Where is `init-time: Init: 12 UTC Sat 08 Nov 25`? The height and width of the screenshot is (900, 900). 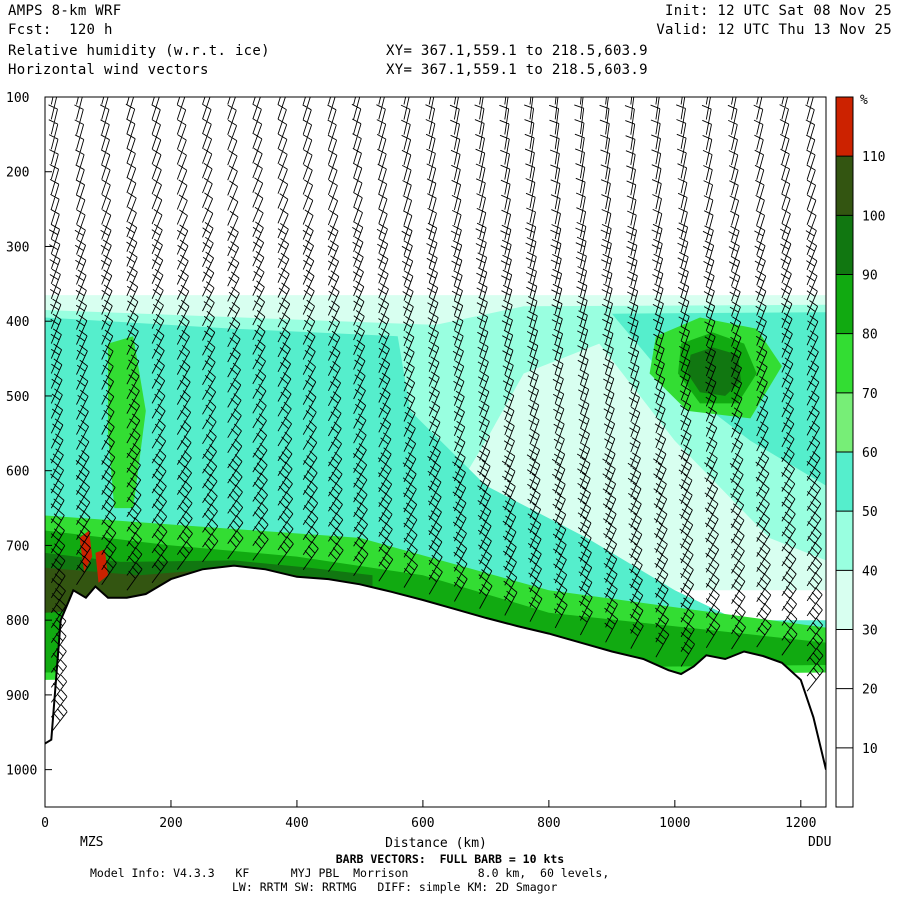 init-time: Init: 12 UTC Sat 08 Nov 25 is located at coordinates (778, 11).